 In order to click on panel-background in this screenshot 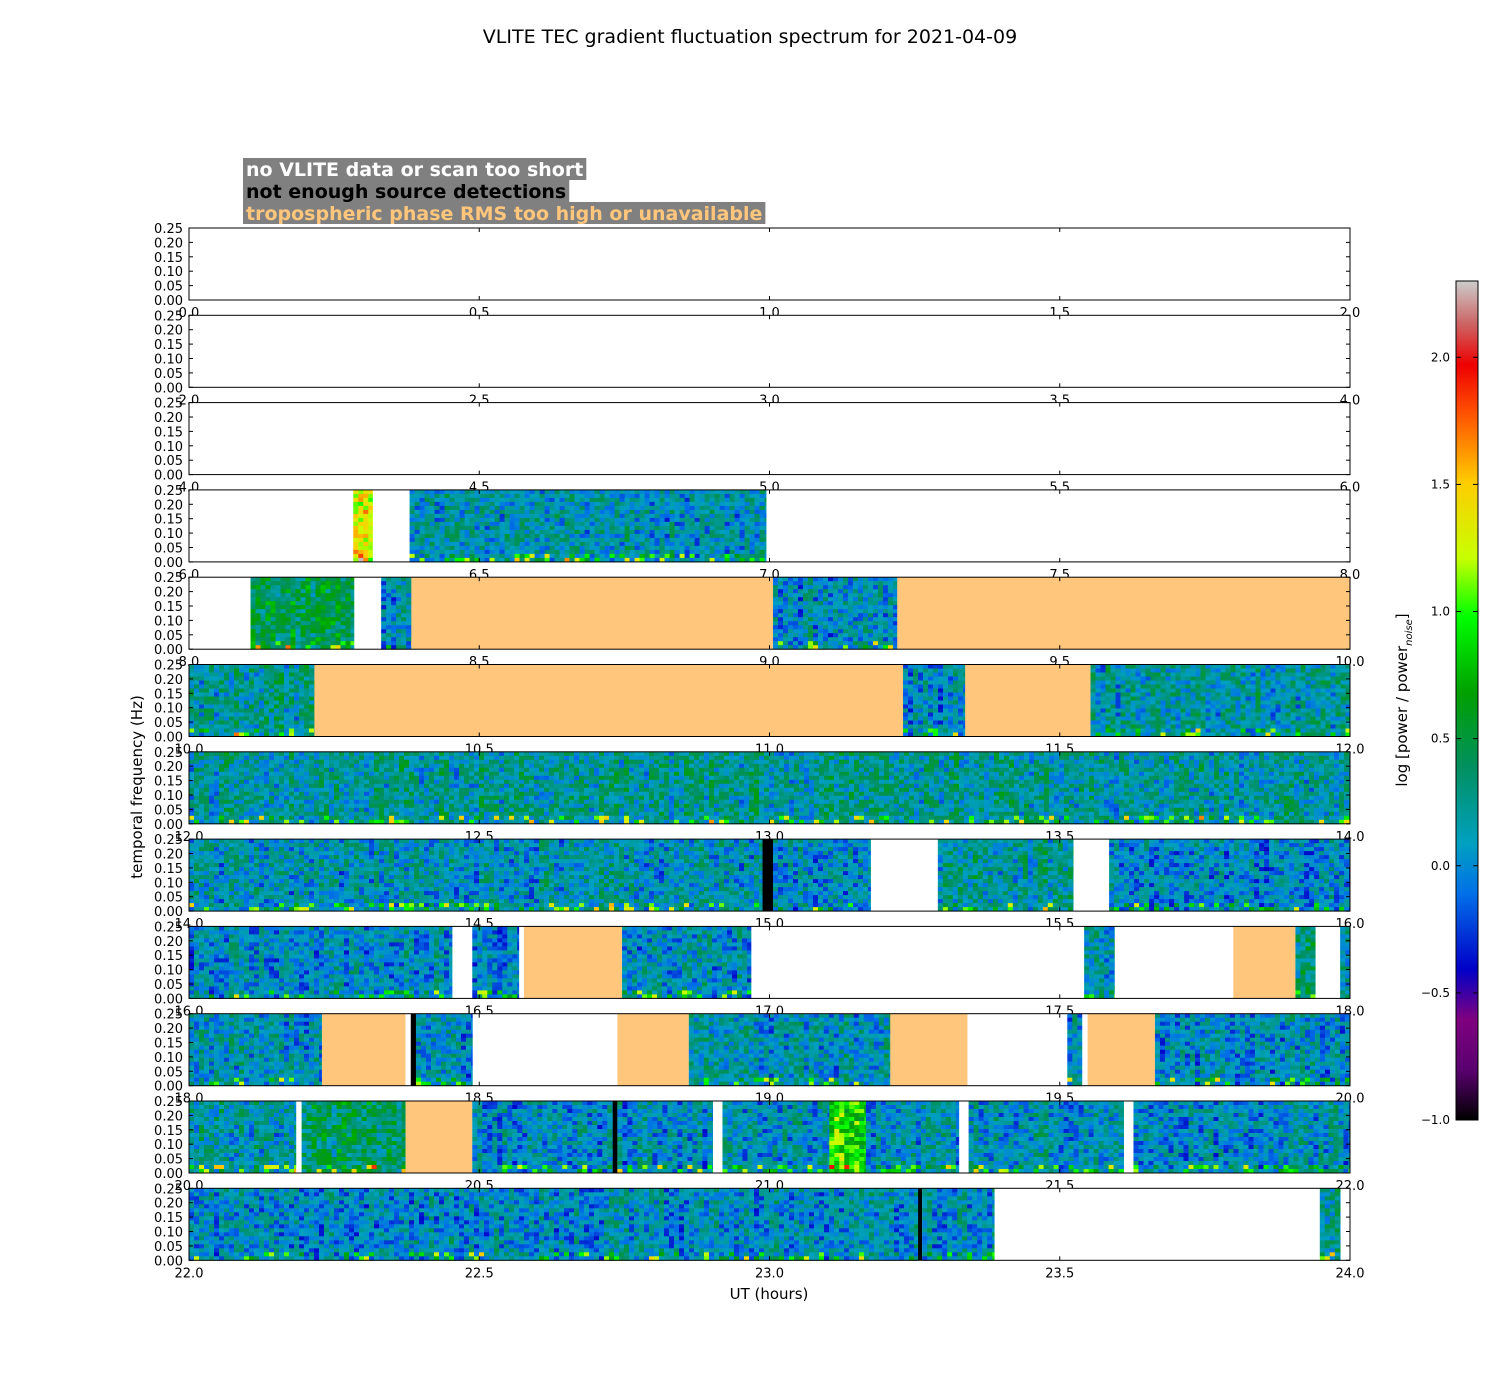, I will do `click(769, 525)`.